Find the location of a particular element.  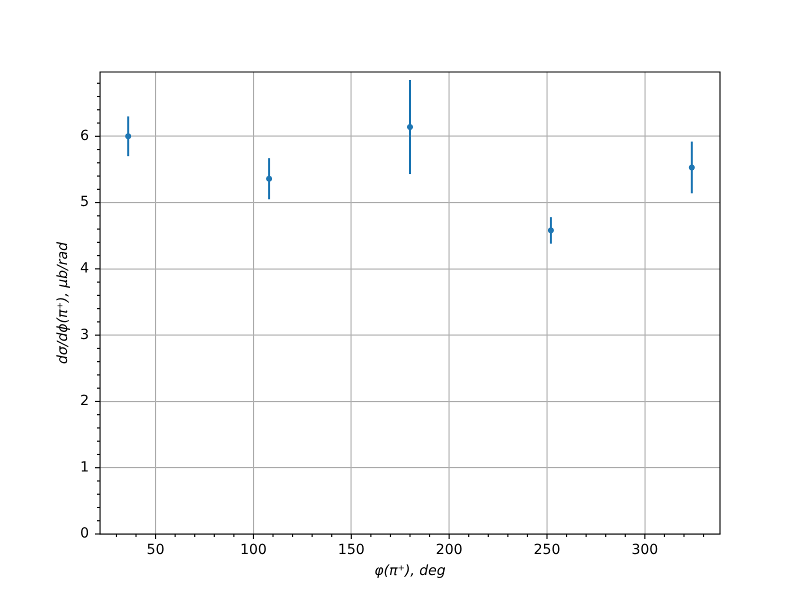

x-tick-label: 300 is located at coordinates (644, 550).